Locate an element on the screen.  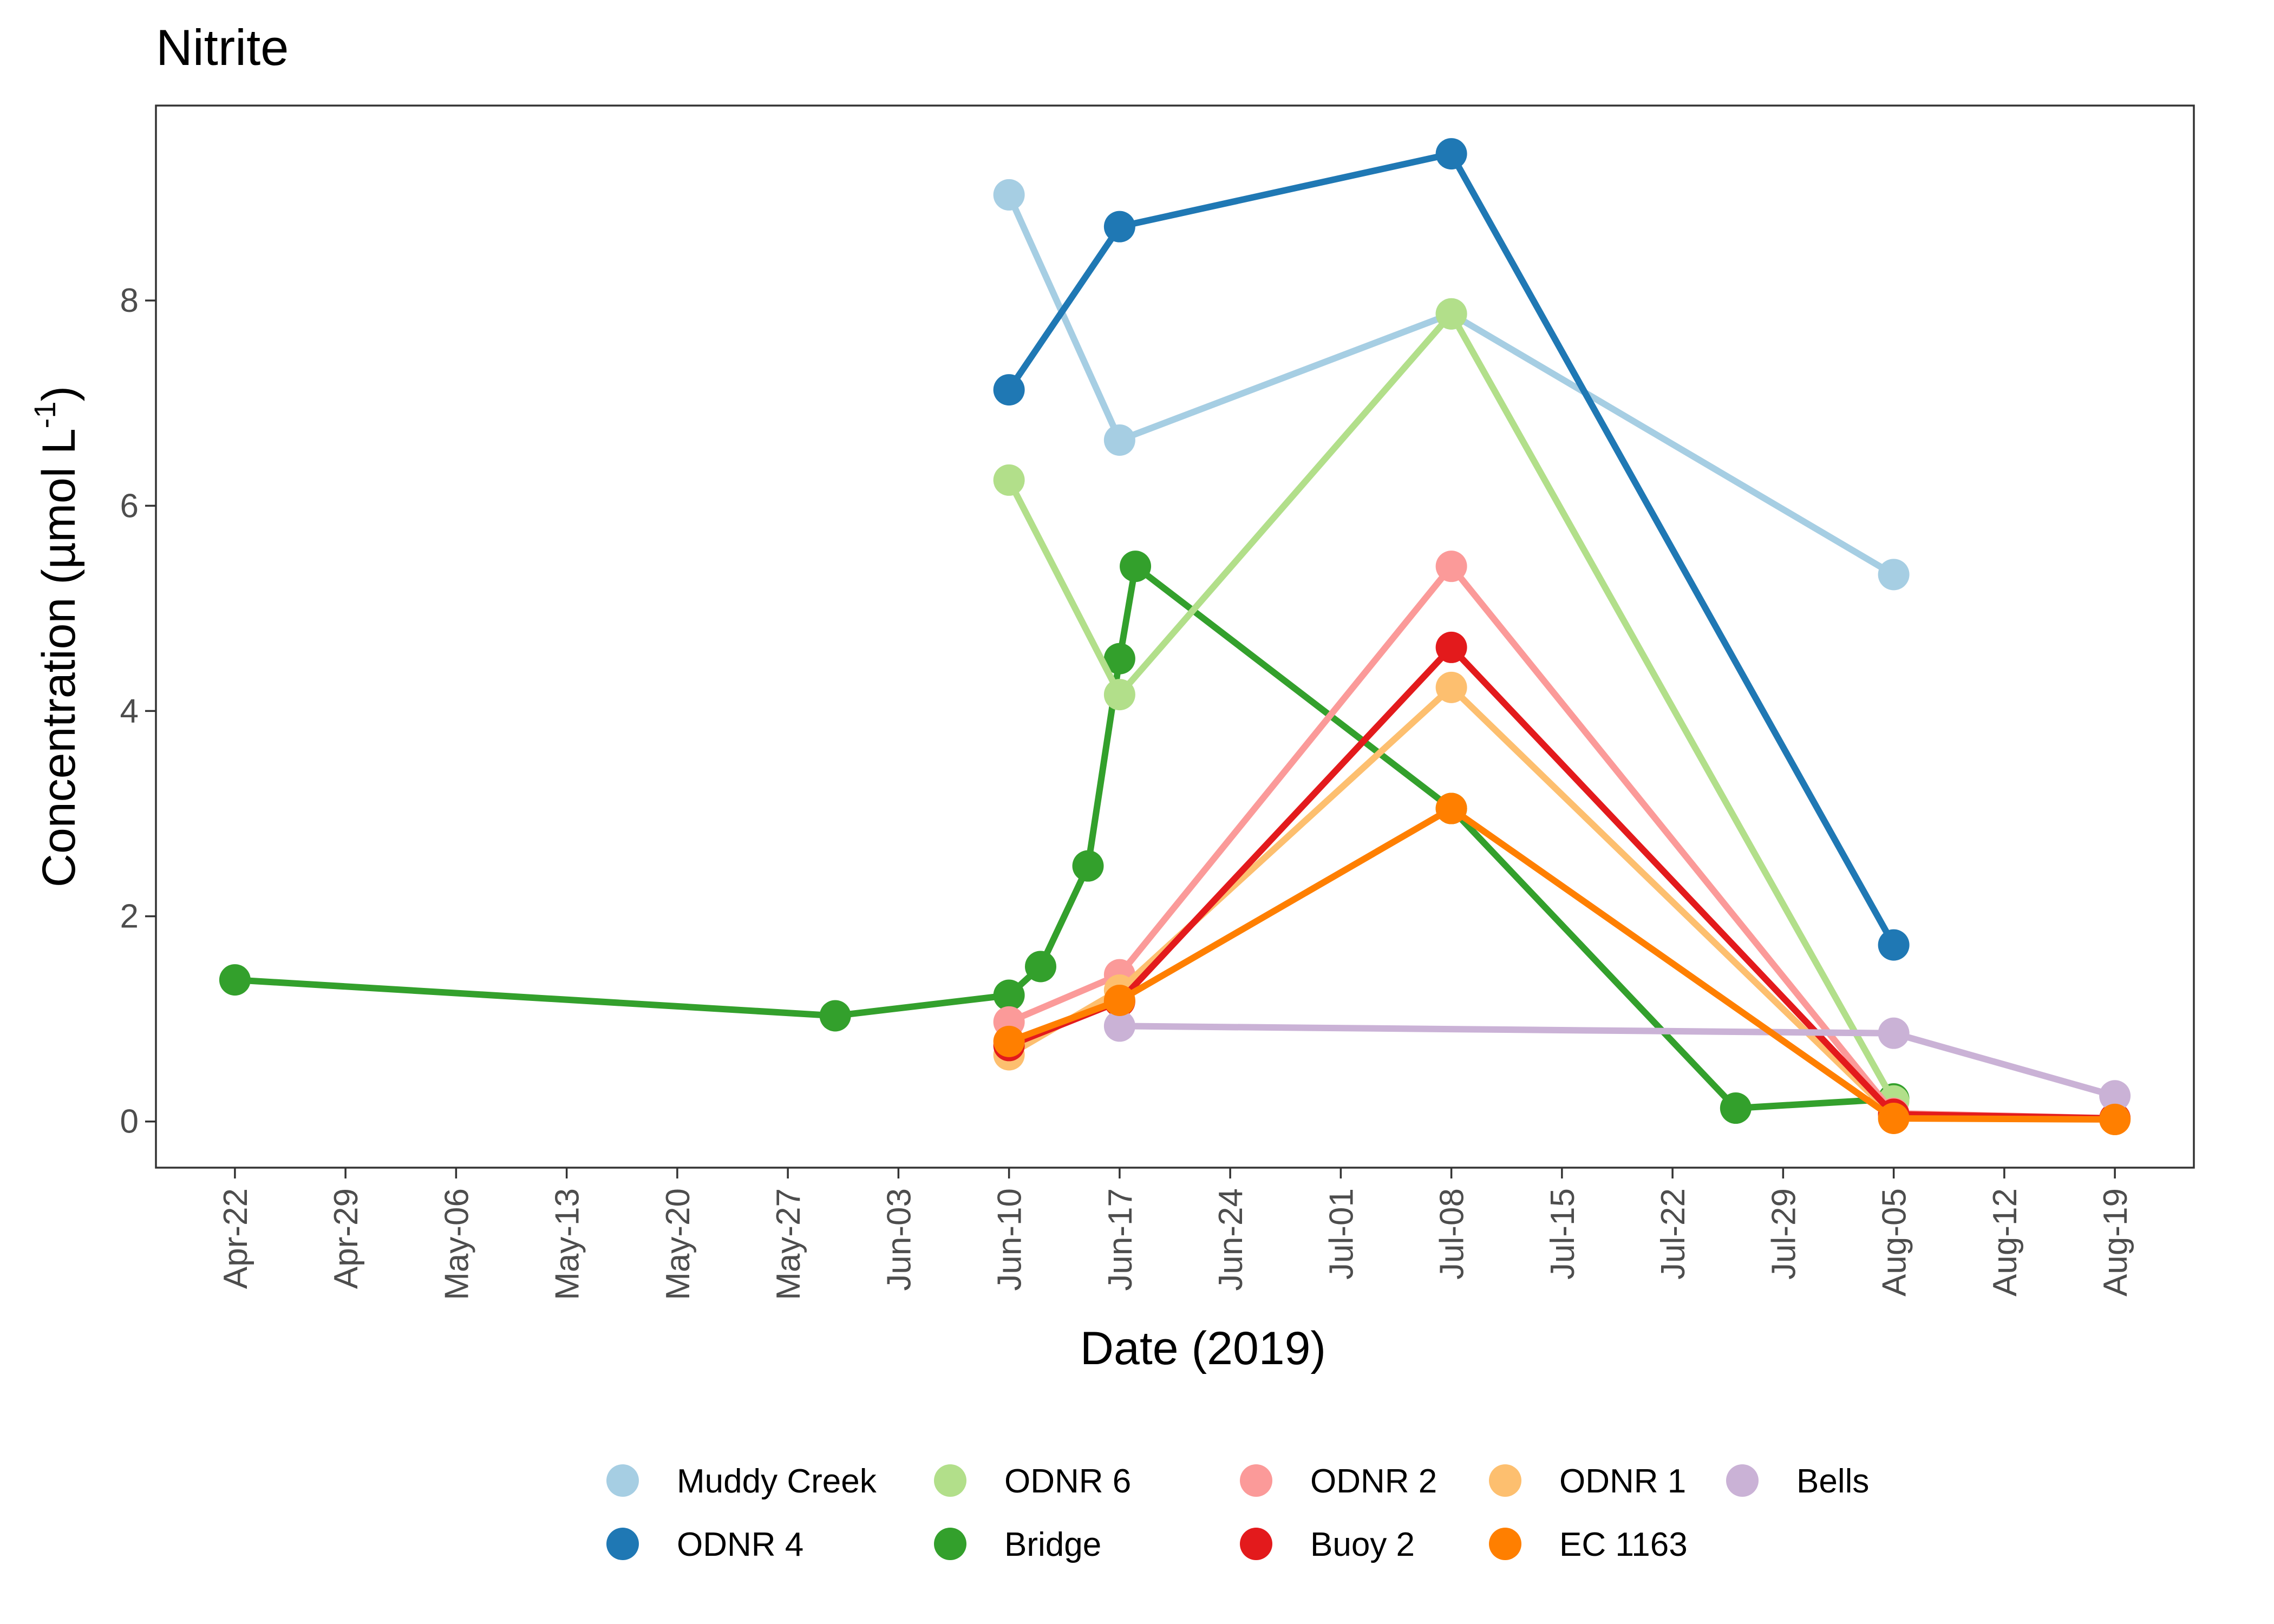
legend-label: Muddy Creek is located at coordinates (777, 1481).